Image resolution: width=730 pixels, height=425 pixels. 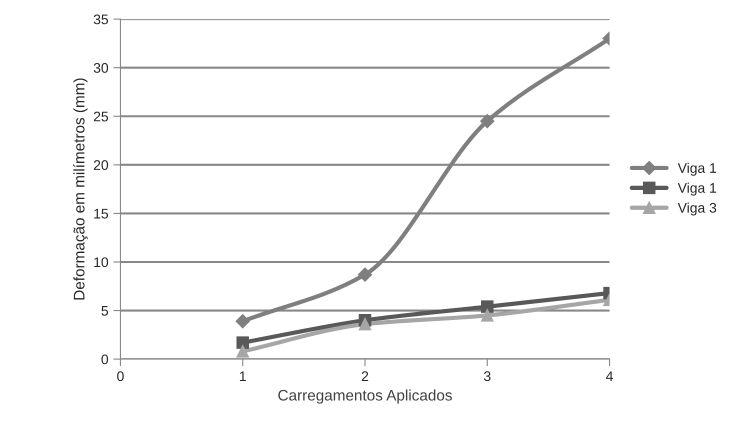 I want to click on y-tick-label: 5, so click(x=104, y=311).